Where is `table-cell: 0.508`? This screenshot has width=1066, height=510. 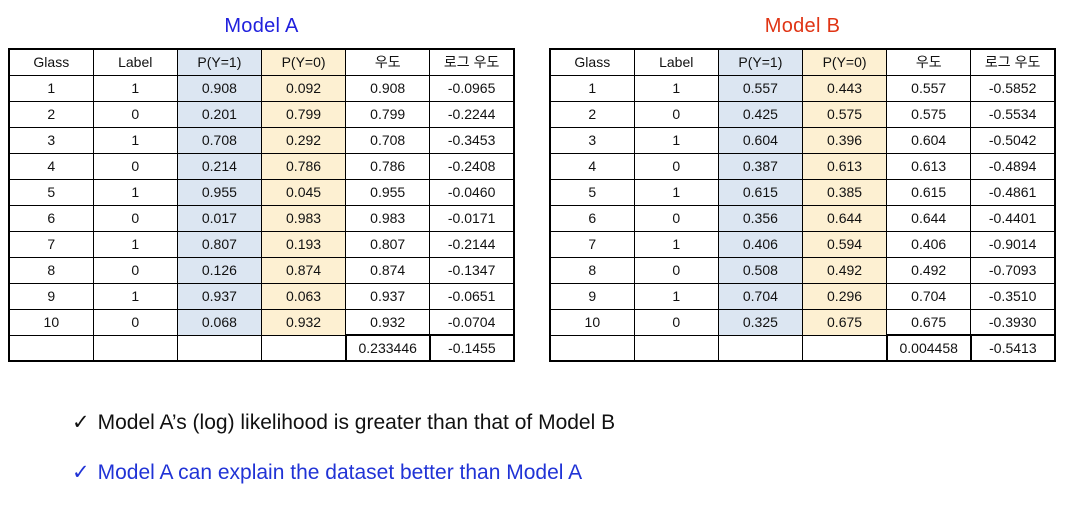
table-cell: 0.508 is located at coordinates (760, 270).